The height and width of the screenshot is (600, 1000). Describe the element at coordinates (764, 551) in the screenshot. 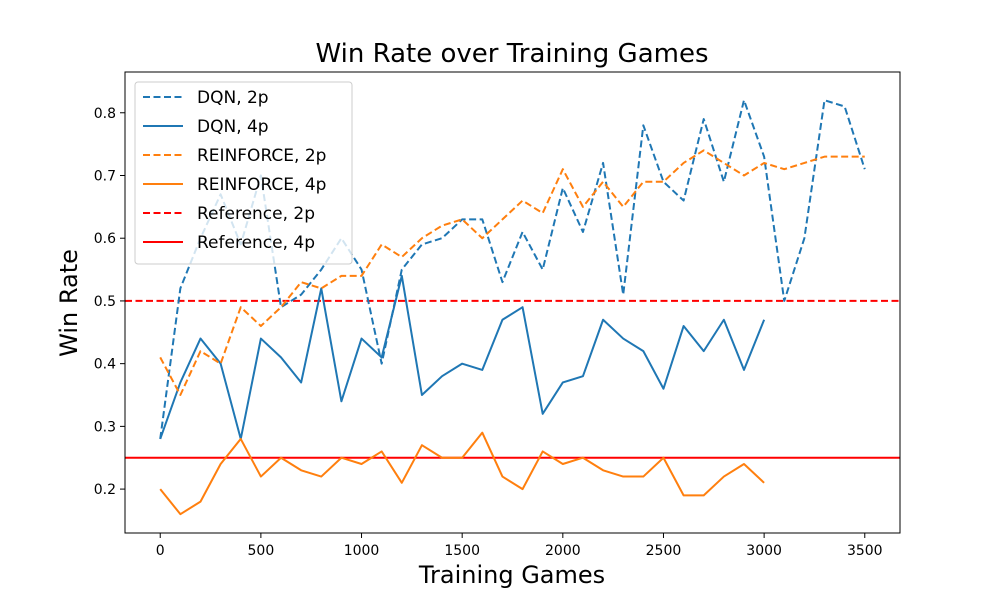

I see `x-tick-label: 3000` at that location.